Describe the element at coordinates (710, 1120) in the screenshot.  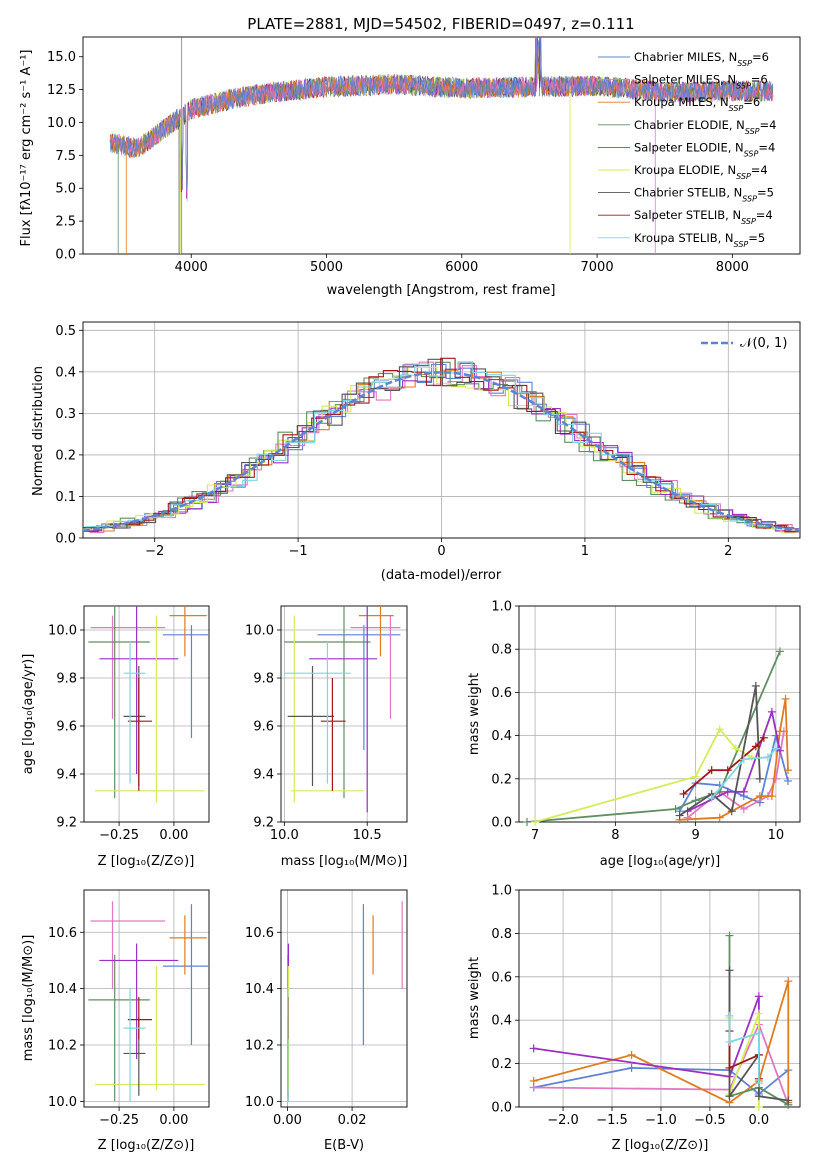
I see `x-tick-label: −0.5` at that location.